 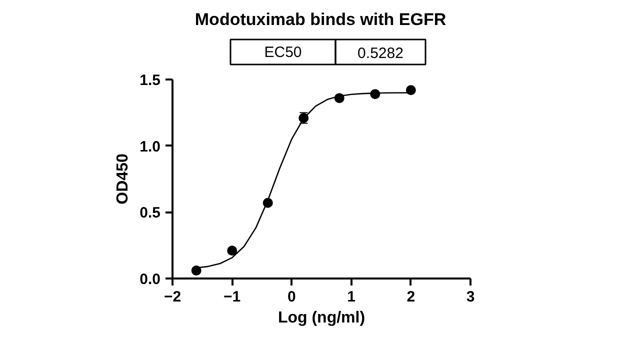 What do you see at coordinates (470, 297) in the screenshot?
I see `x-tick-label: 3` at bounding box center [470, 297].